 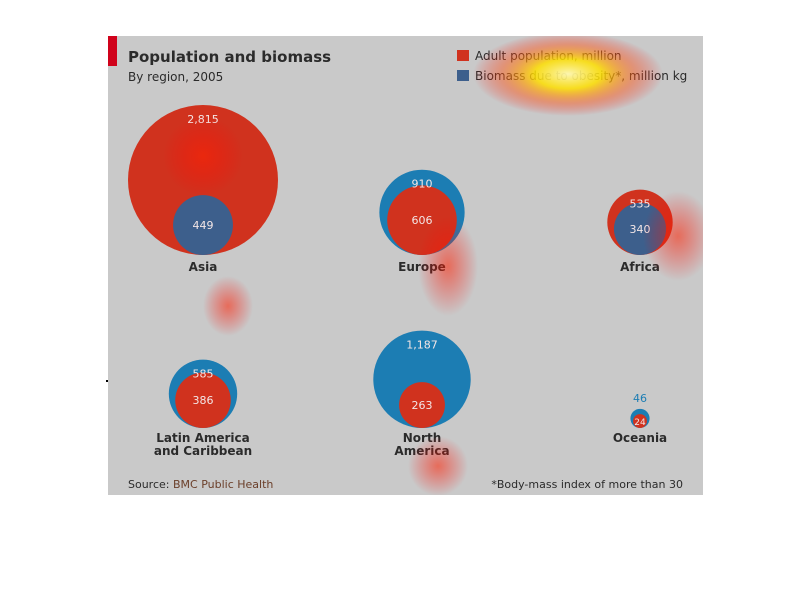 I want to click on value-label-population-europe: 606, so click(x=422, y=220).